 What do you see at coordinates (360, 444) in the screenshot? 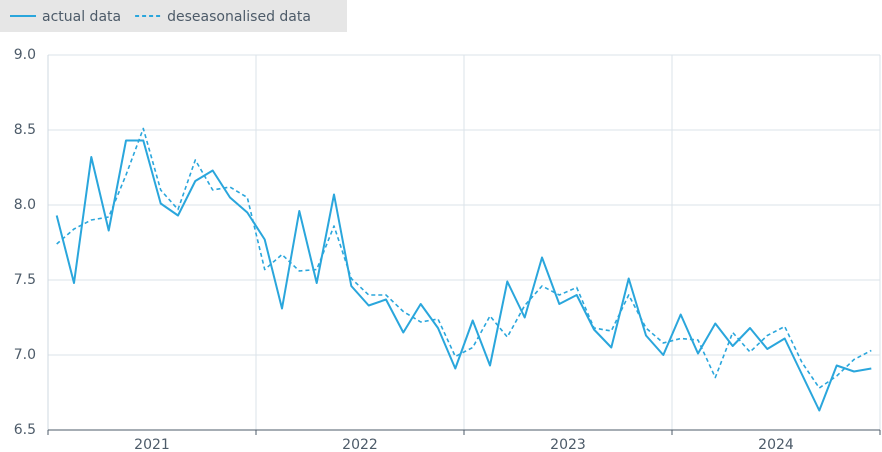
I see `x-tick-label: 2022` at bounding box center [360, 444].